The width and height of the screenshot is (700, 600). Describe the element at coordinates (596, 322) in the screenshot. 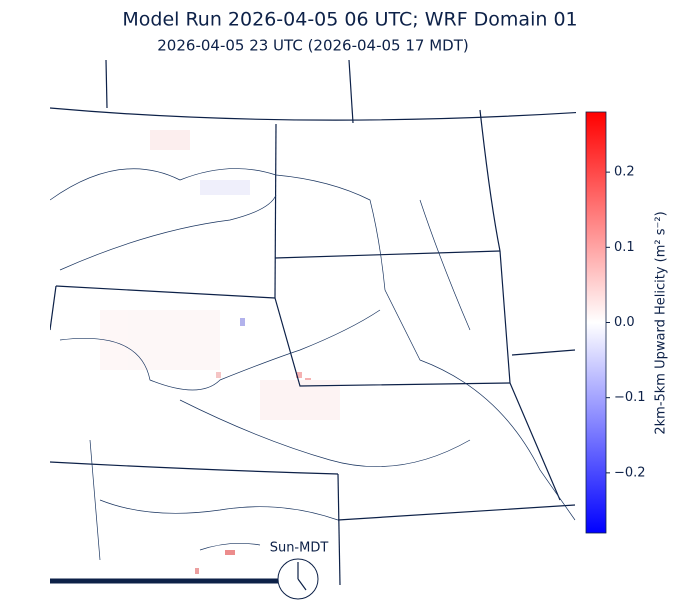

I see `colorbar` at that location.